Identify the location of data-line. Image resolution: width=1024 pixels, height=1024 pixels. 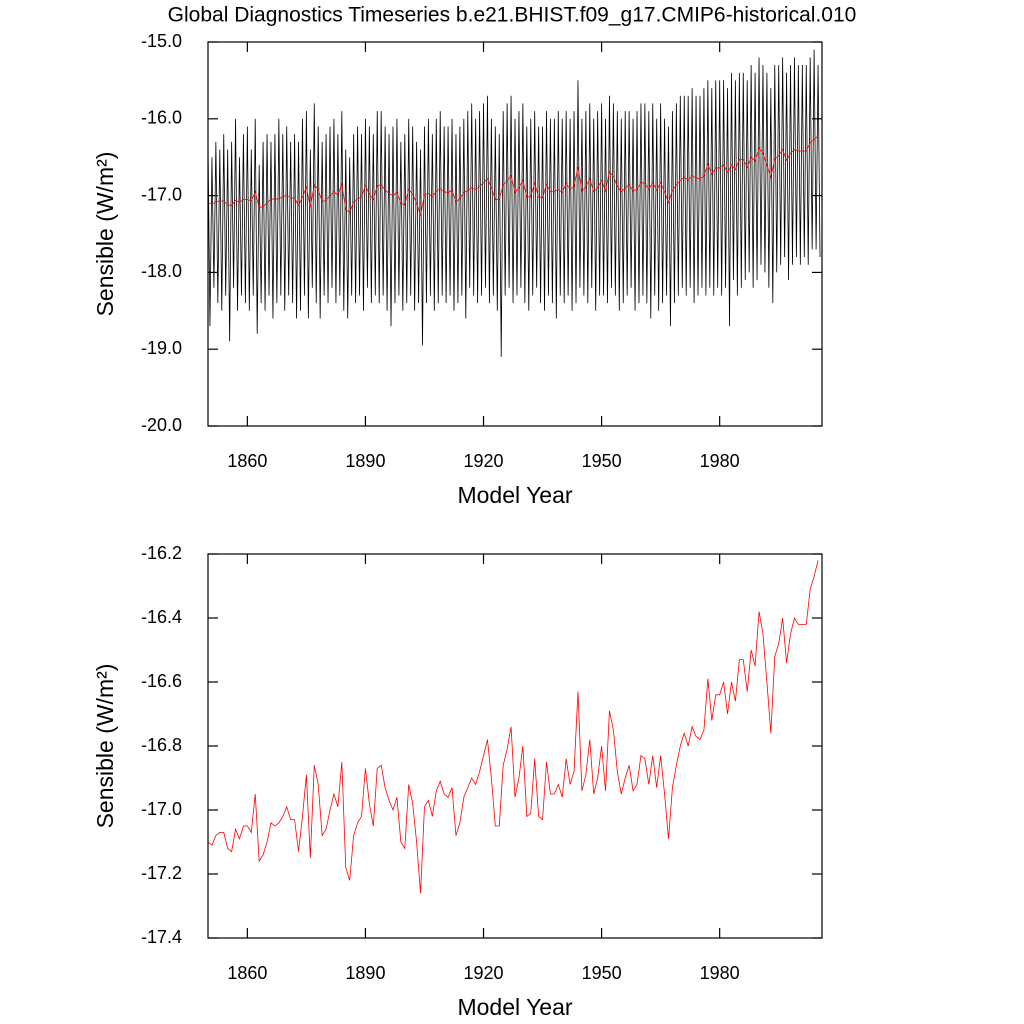
(513, 175).